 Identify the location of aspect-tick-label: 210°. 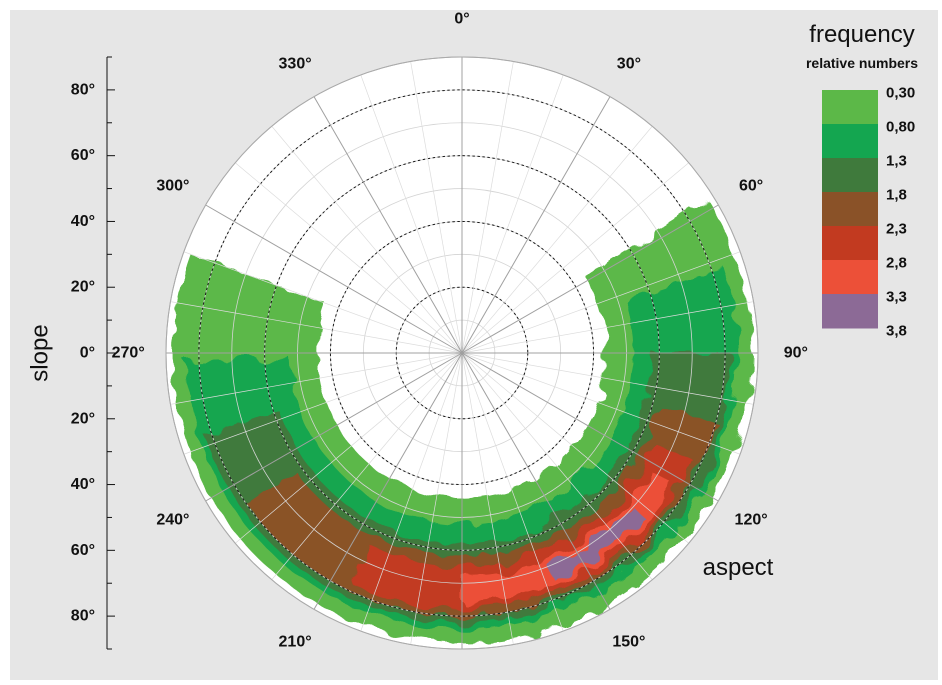
(295, 642).